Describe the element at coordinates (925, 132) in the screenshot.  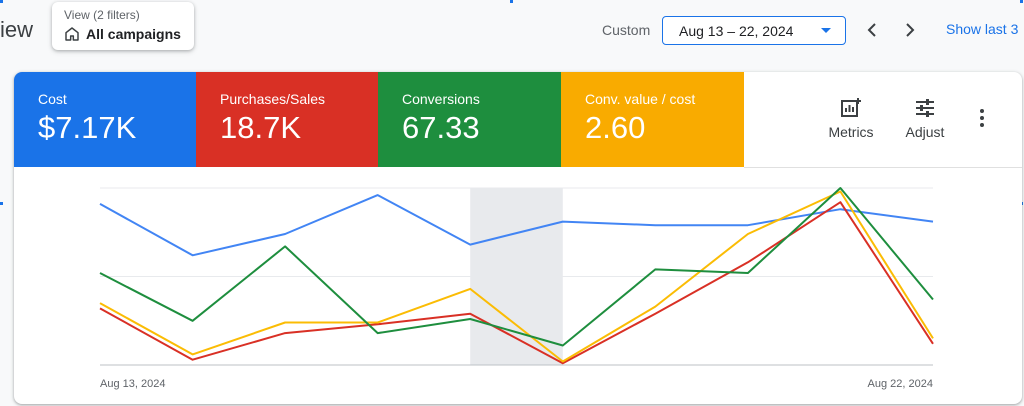
I see `adjust-button-label: Adjust` at that location.